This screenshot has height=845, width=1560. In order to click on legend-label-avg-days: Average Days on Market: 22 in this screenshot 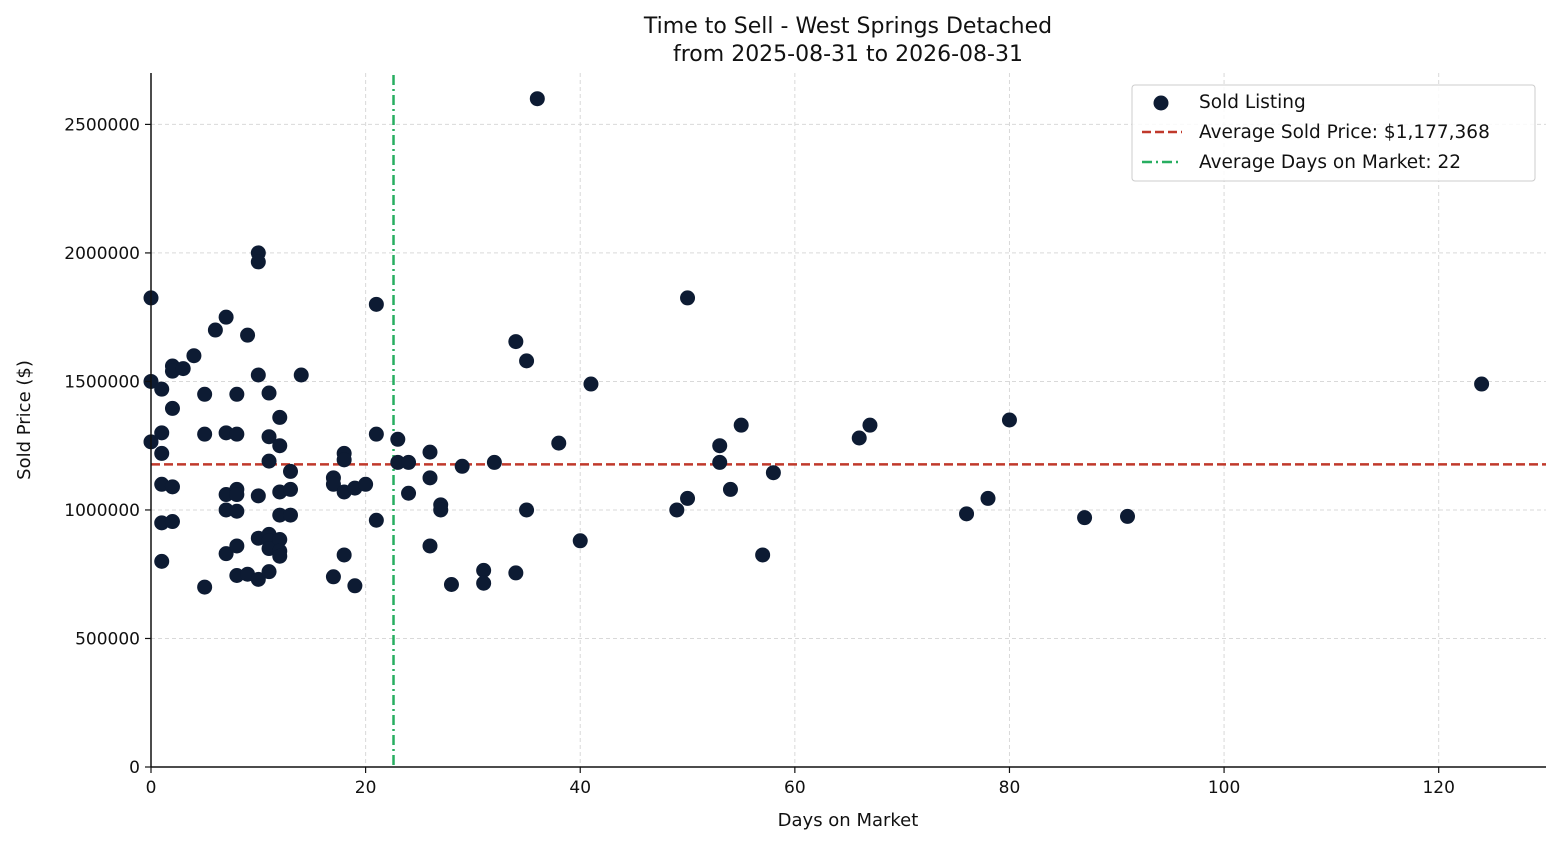, I will do `click(1330, 162)`.